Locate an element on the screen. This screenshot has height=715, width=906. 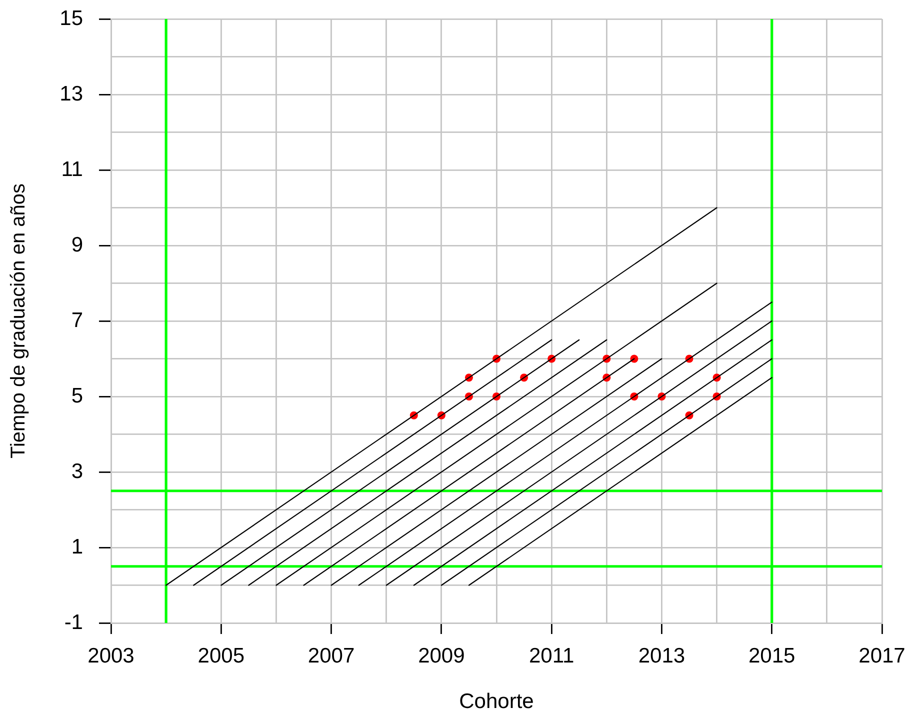
x-tick-label: 2007 is located at coordinates (331, 656).